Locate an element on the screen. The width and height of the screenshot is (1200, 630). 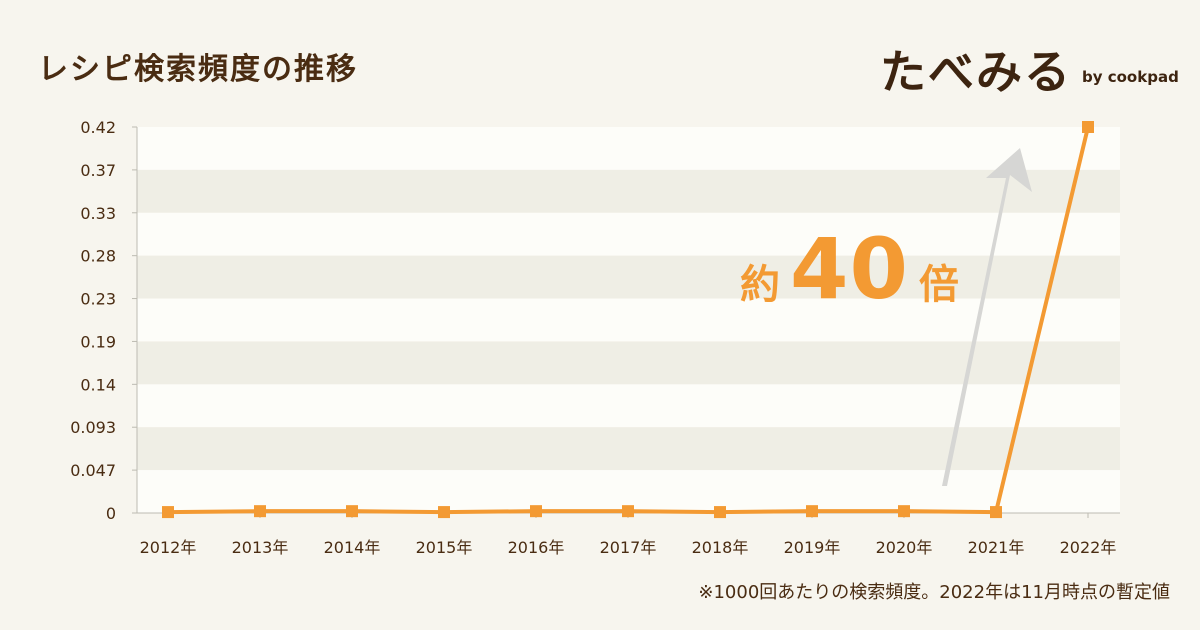
x-tick-label: 2018年 is located at coordinates (720, 547).